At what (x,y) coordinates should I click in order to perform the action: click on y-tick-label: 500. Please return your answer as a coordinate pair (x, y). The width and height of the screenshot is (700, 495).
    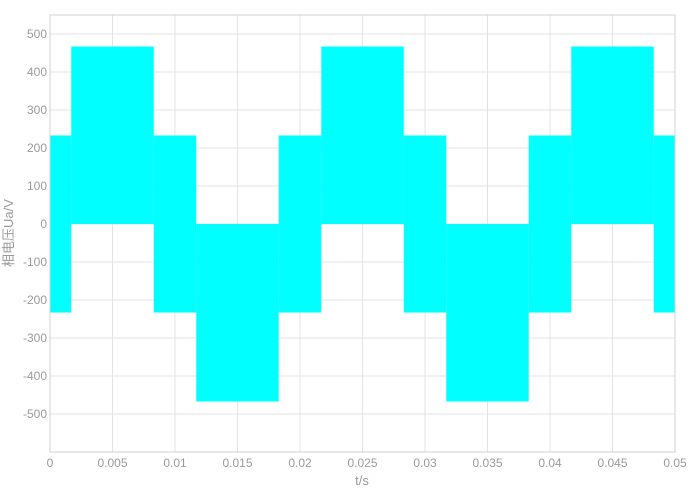
    Looking at the image, I should click on (37, 34).